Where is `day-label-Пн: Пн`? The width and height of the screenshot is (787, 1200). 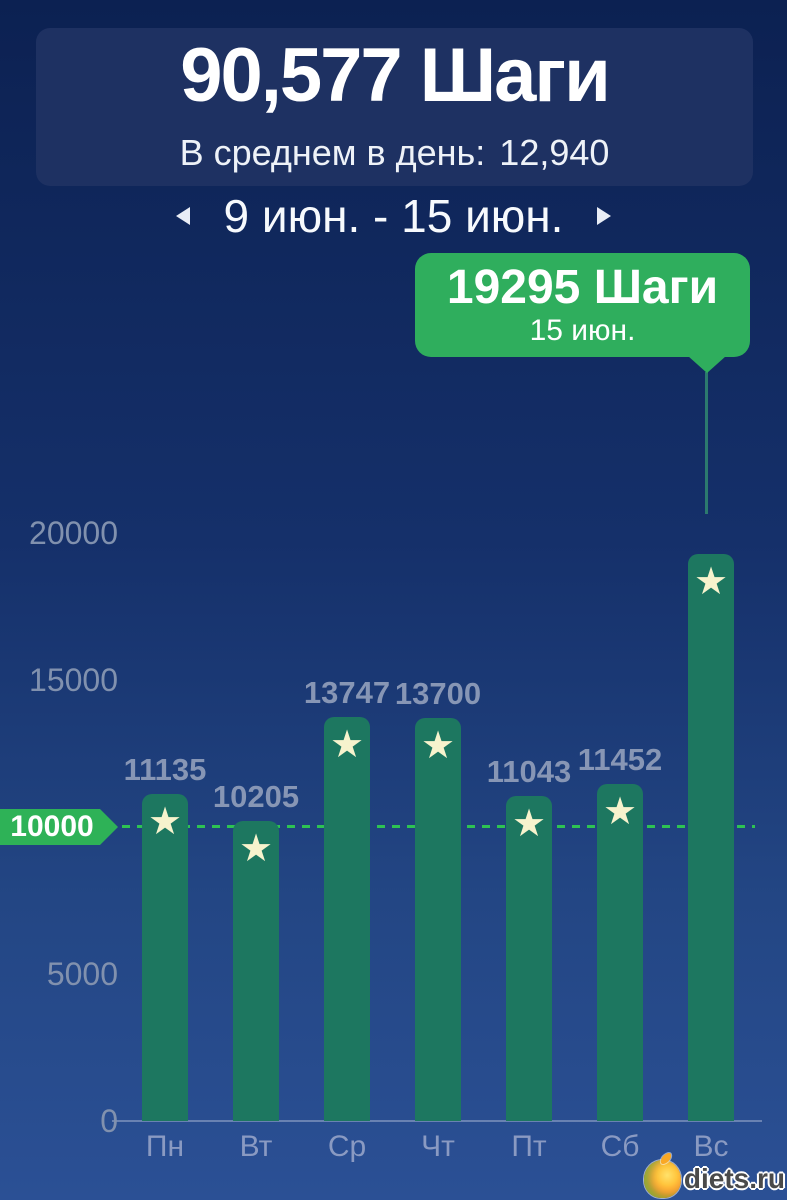
day-label-Пн: Пн is located at coordinates (165, 1146).